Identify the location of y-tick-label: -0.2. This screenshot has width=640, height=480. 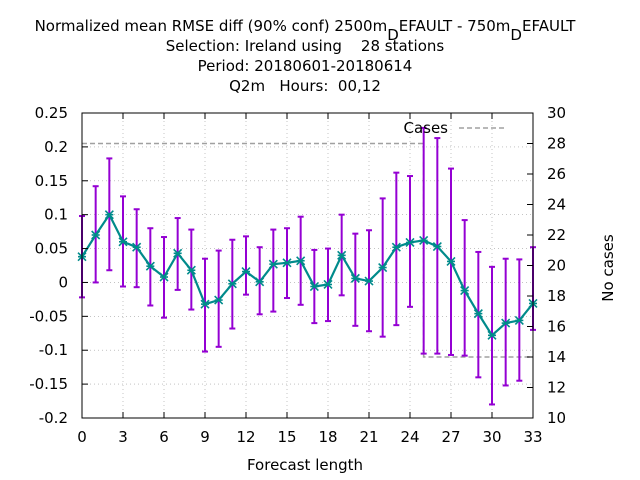
(53, 418).